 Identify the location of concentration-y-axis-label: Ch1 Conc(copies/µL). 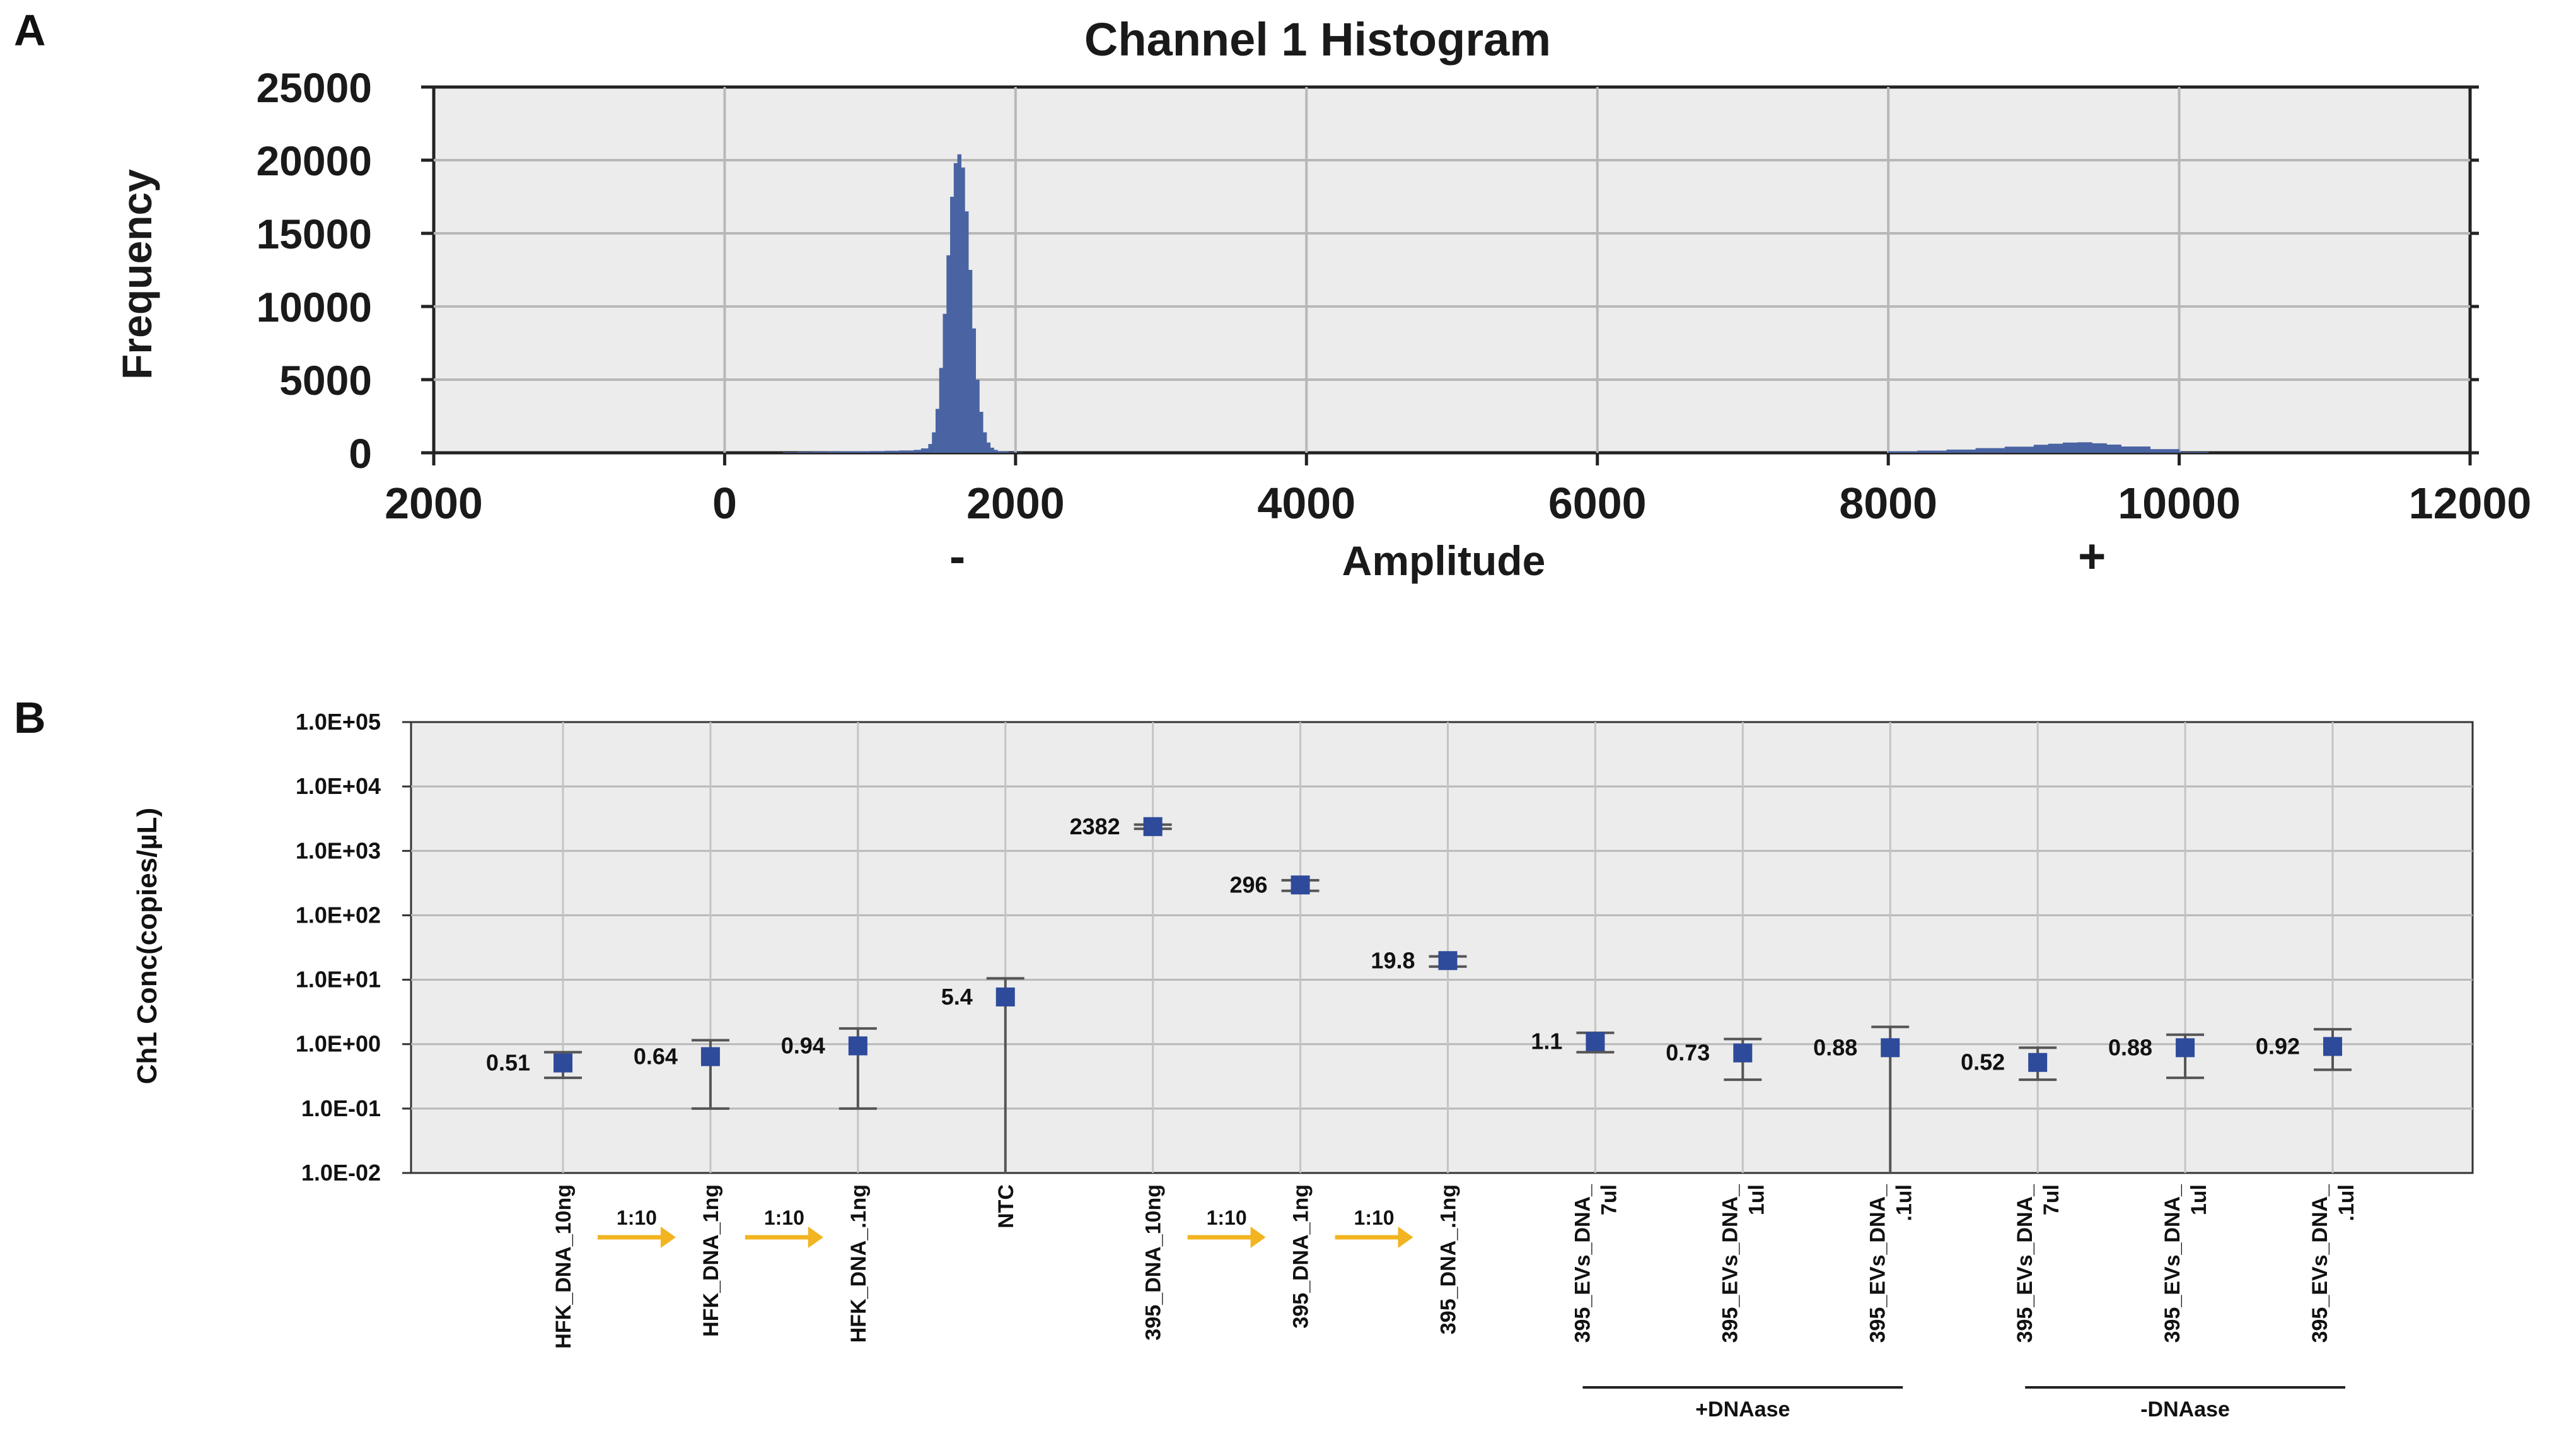
(147, 946).